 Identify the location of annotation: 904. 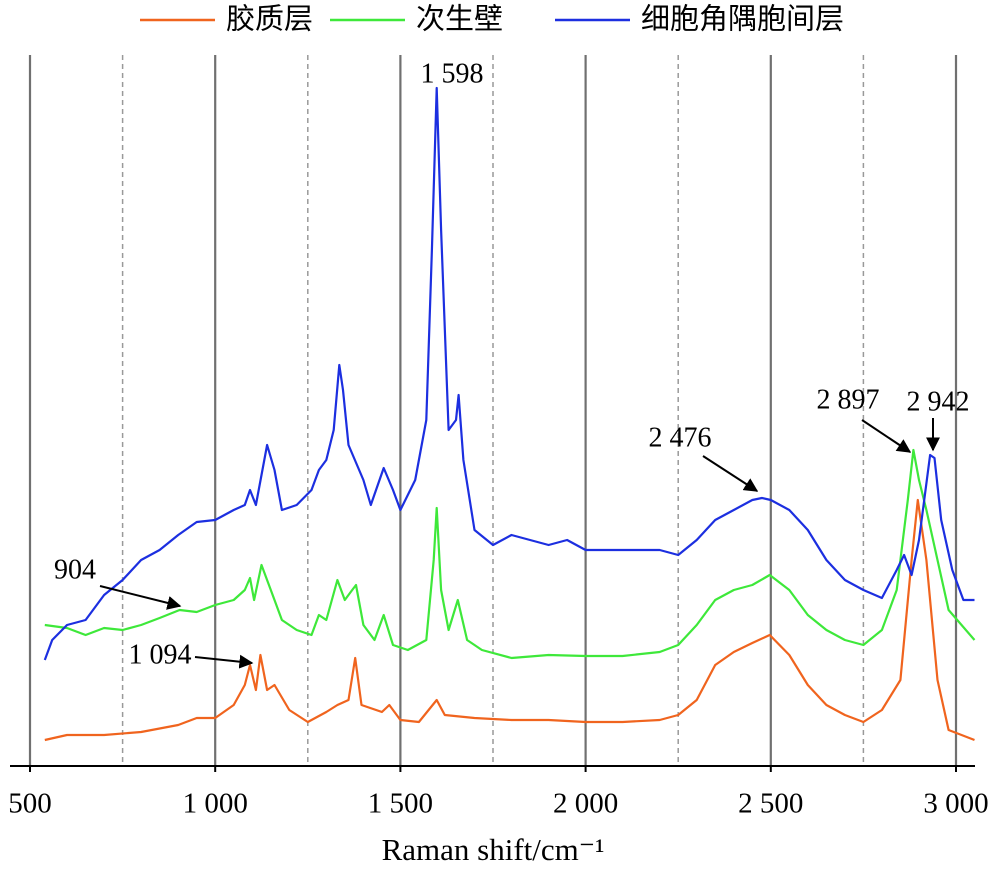
(75, 569).